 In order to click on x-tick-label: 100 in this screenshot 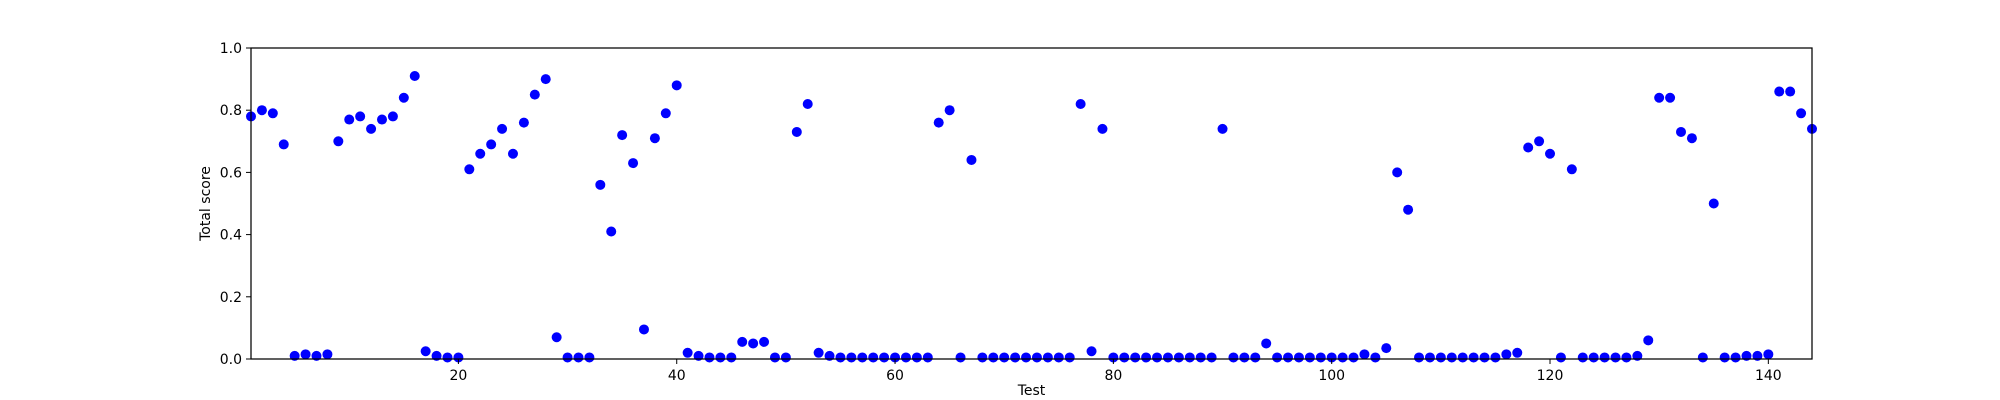, I will do `click(1331, 376)`.